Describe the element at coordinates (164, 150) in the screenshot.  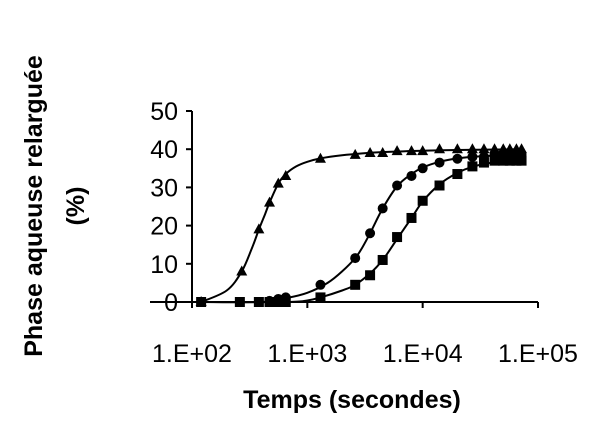
I see `y-tick-label: 40` at that location.